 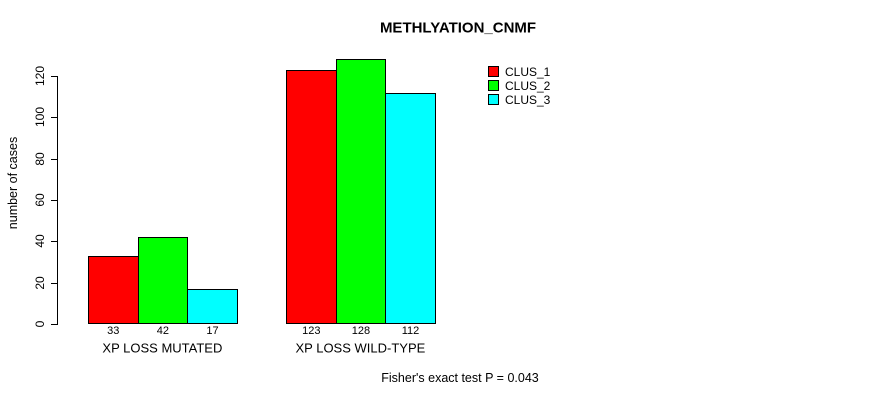 I want to click on bar-clus_1-group2, so click(x=311, y=196).